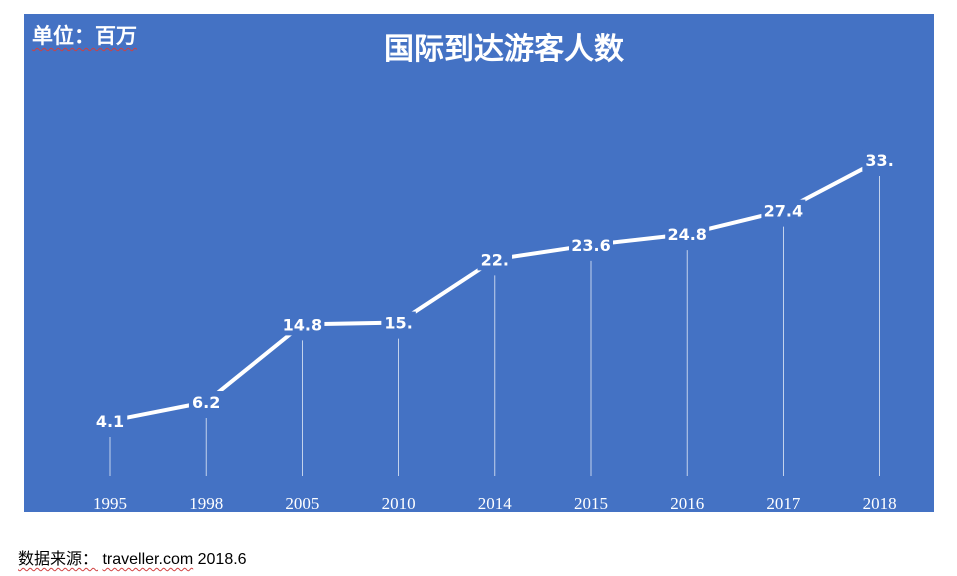 Image resolution: width=957 pixels, height=576 pixels. I want to click on data-label-2016: 24.8, so click(686, 234).